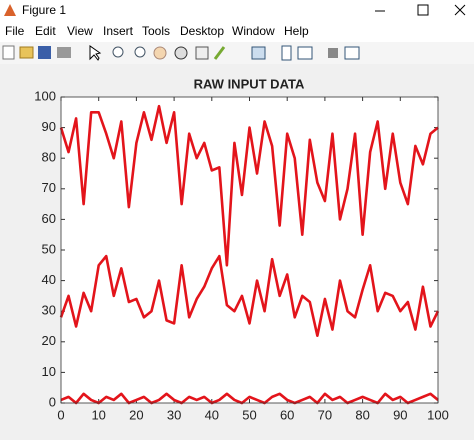 The height and width of the screenshot is (440, 474). I want to click on x-tick-label: 60, so click(287, 414).